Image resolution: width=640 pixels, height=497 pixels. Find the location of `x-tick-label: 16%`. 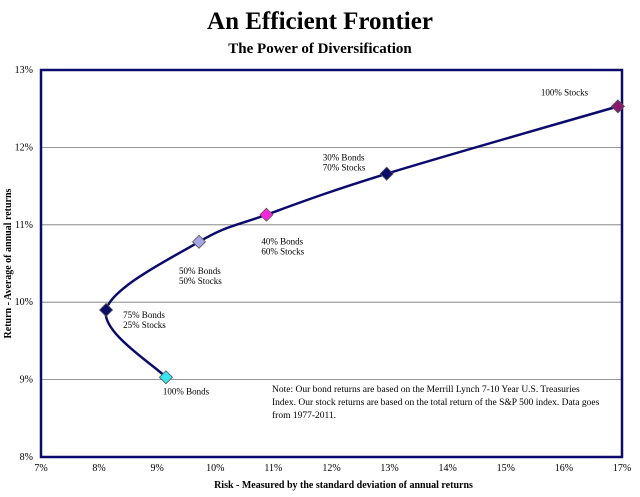

x-tick-label: 16% is located at coordinates (564, 468).